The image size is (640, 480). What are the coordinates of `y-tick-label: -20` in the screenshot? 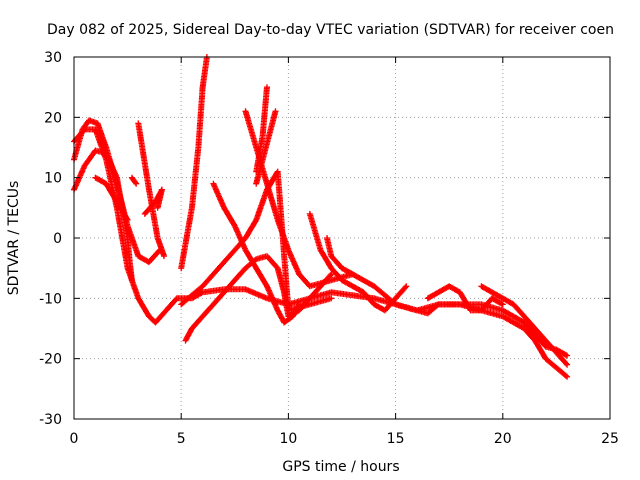 It's located at (50, 360).